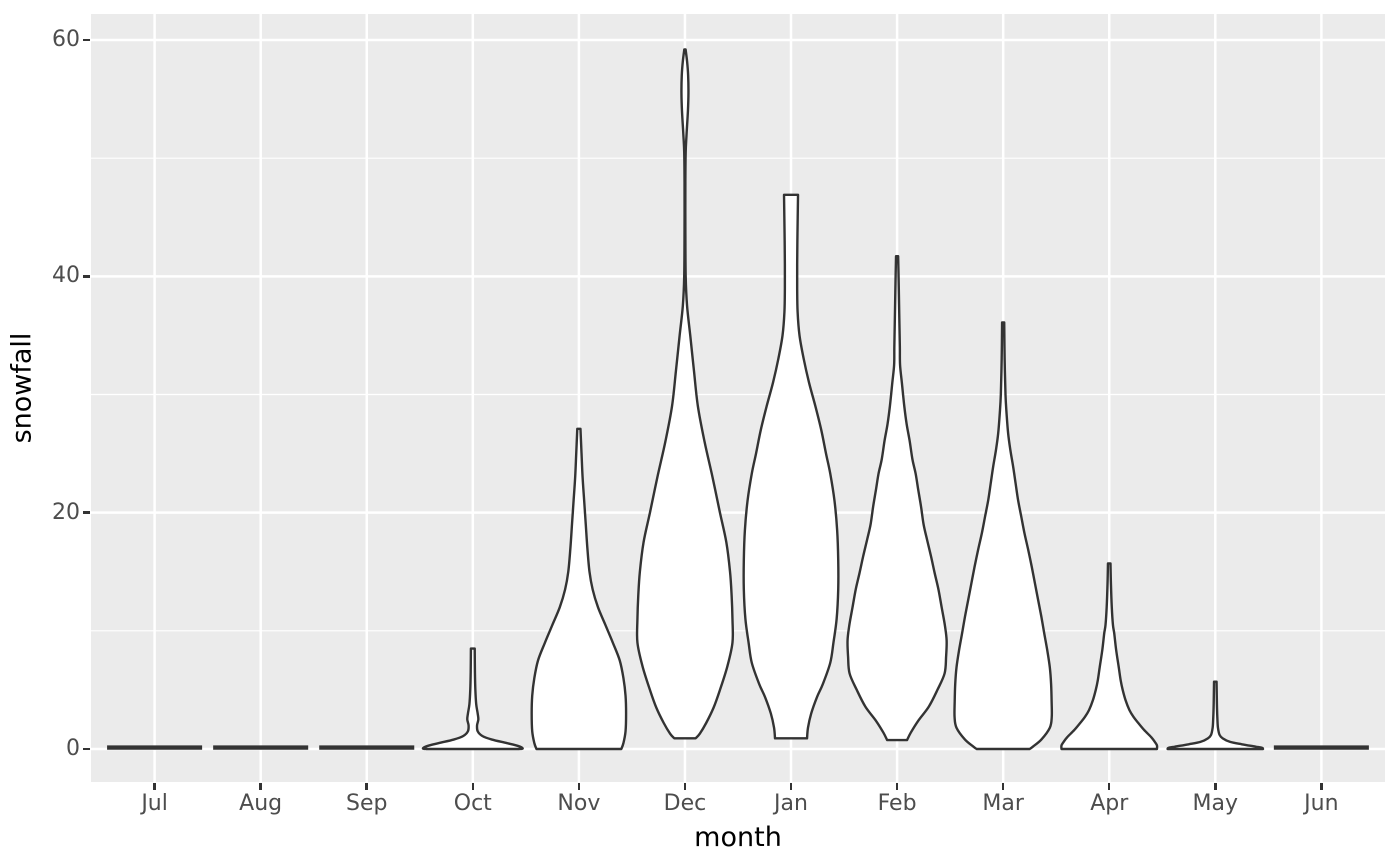 Image resolution: width=1400 pixels, height=866 pixels. Describe the element at coordinates (1321, 786) in the screenshot. I see `x-tick-mark-jun` at that location.